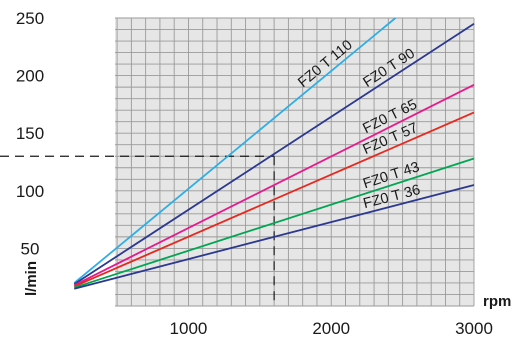 This screenshot has height=343, width=514. What do you see at coordinates (497, 301) in the screenshot?
I see `x-axis-title: rpm` at bounding box center [497, 301].